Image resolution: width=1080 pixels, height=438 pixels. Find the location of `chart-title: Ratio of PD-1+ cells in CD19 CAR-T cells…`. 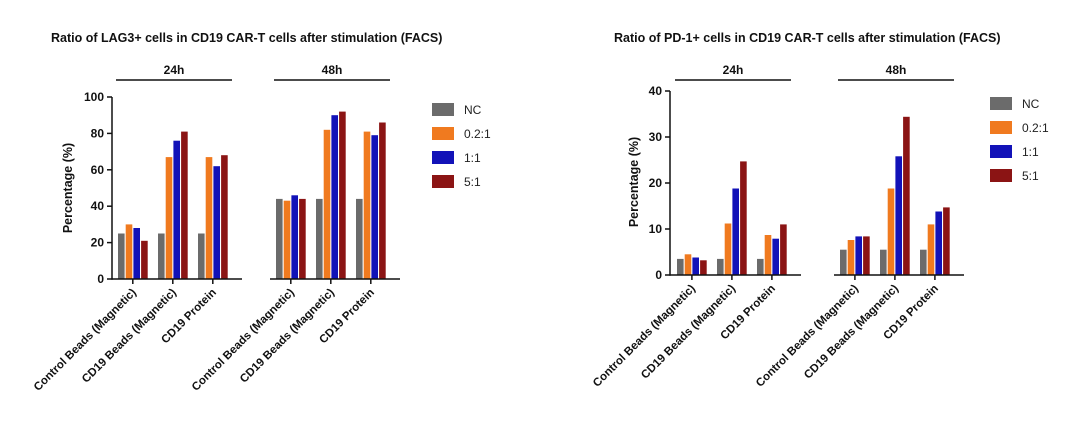

chart-title: Ratio of PD-1+ cells in CD19 CAR-T cells… is located at coordinates (807, 38).